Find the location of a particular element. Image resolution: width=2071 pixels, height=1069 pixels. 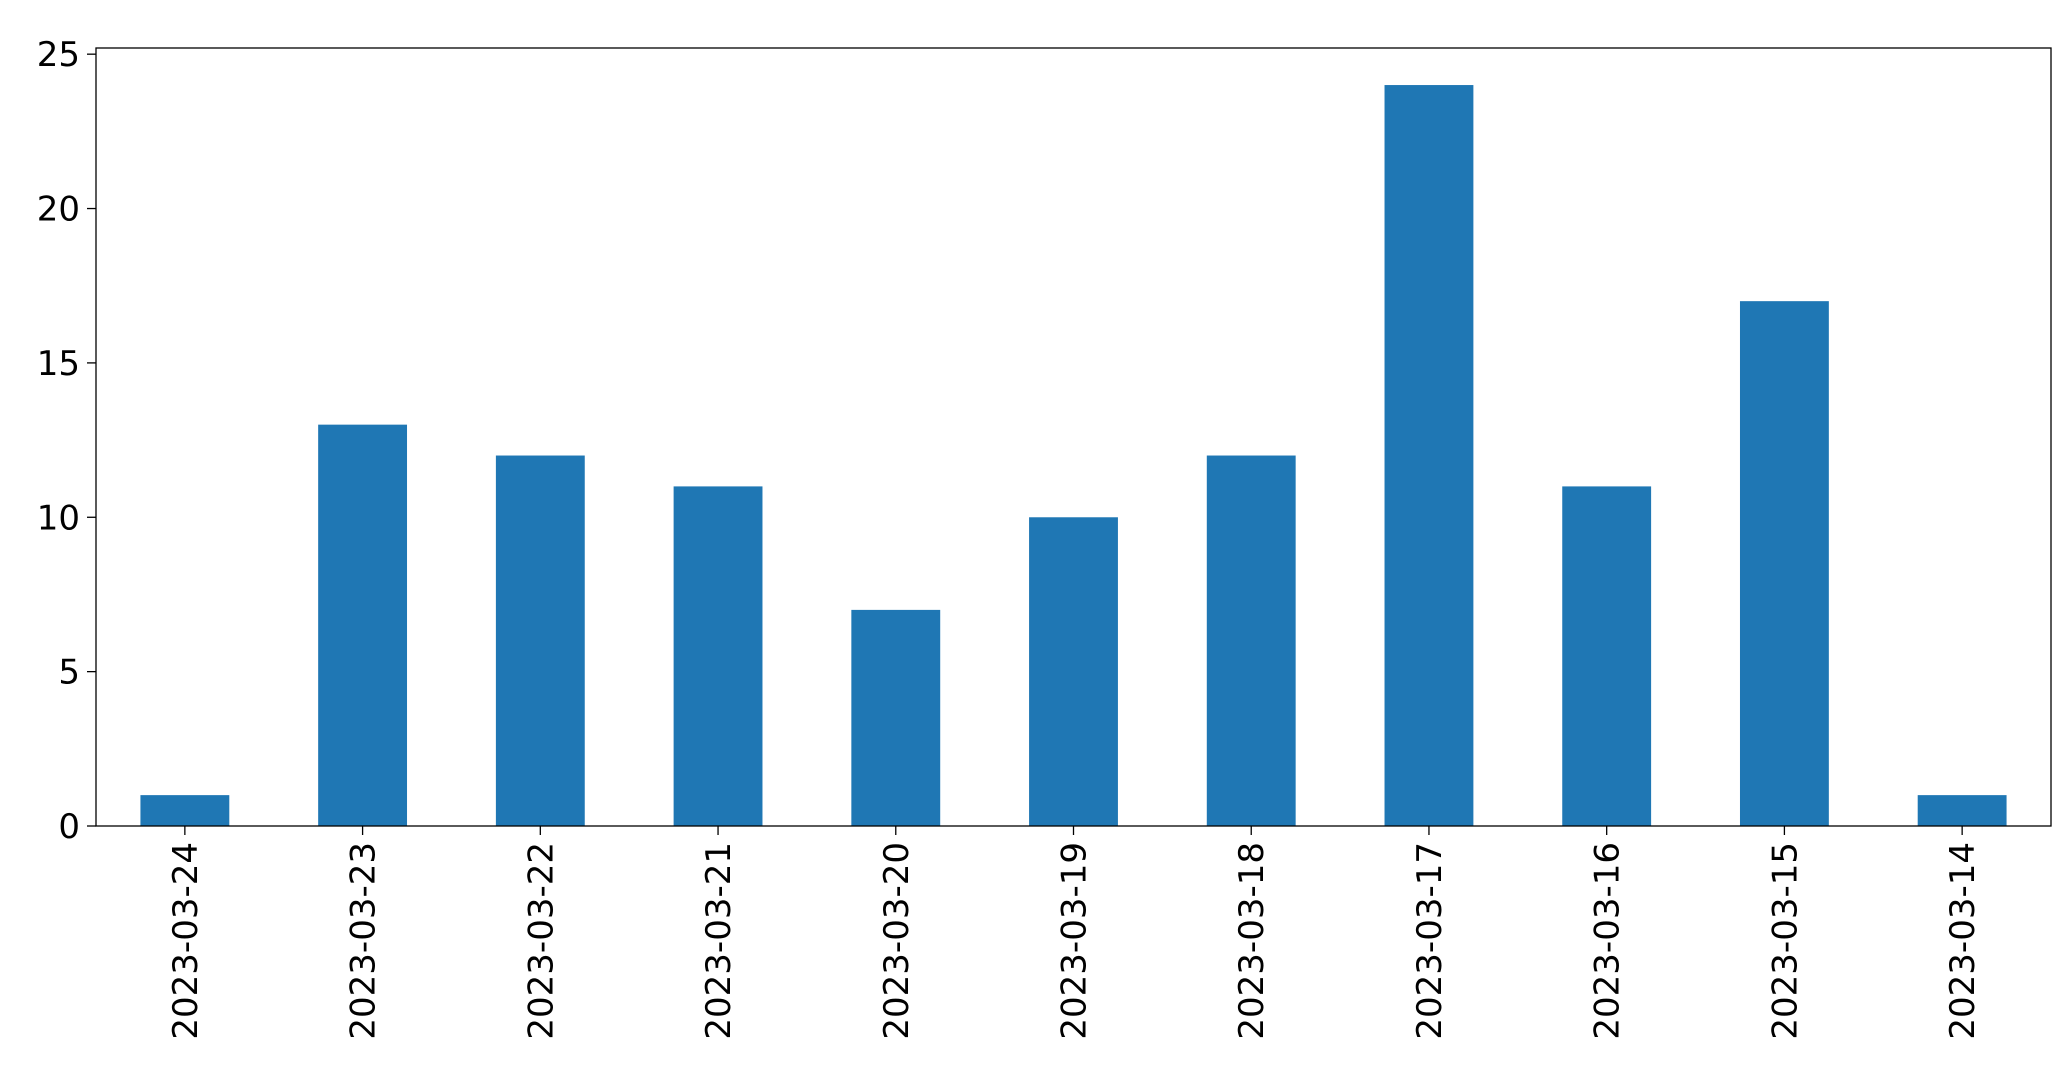

y-tick-label: 10 is located at coordinates (58, 518).